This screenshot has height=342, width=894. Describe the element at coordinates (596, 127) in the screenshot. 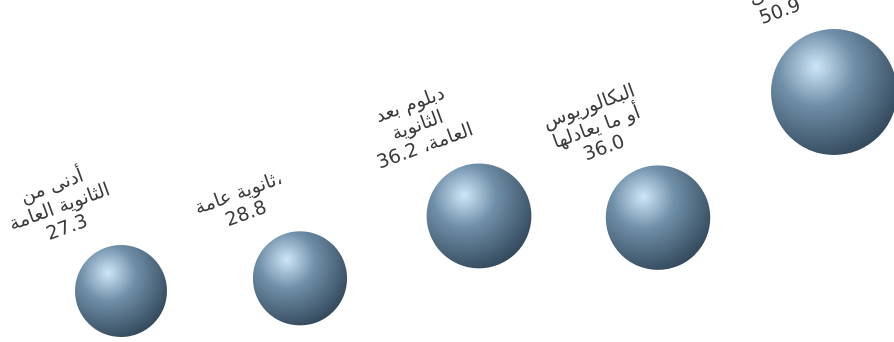

I see `bubble-label-4: البكالوريوسأو ما يعادلها36.0` at that location.